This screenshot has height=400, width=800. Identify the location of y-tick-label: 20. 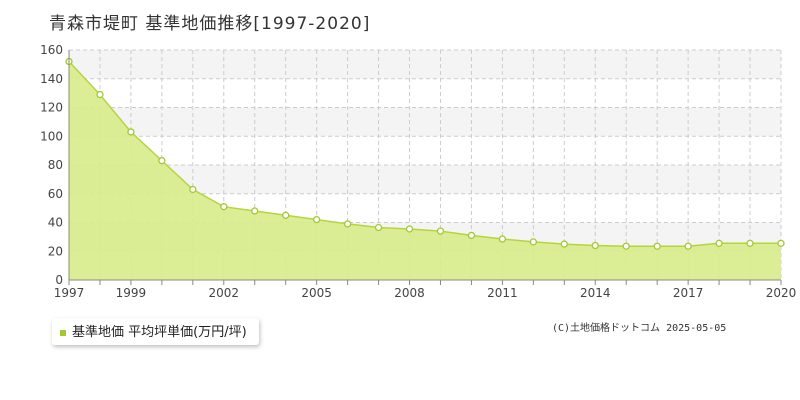
(55, 251).